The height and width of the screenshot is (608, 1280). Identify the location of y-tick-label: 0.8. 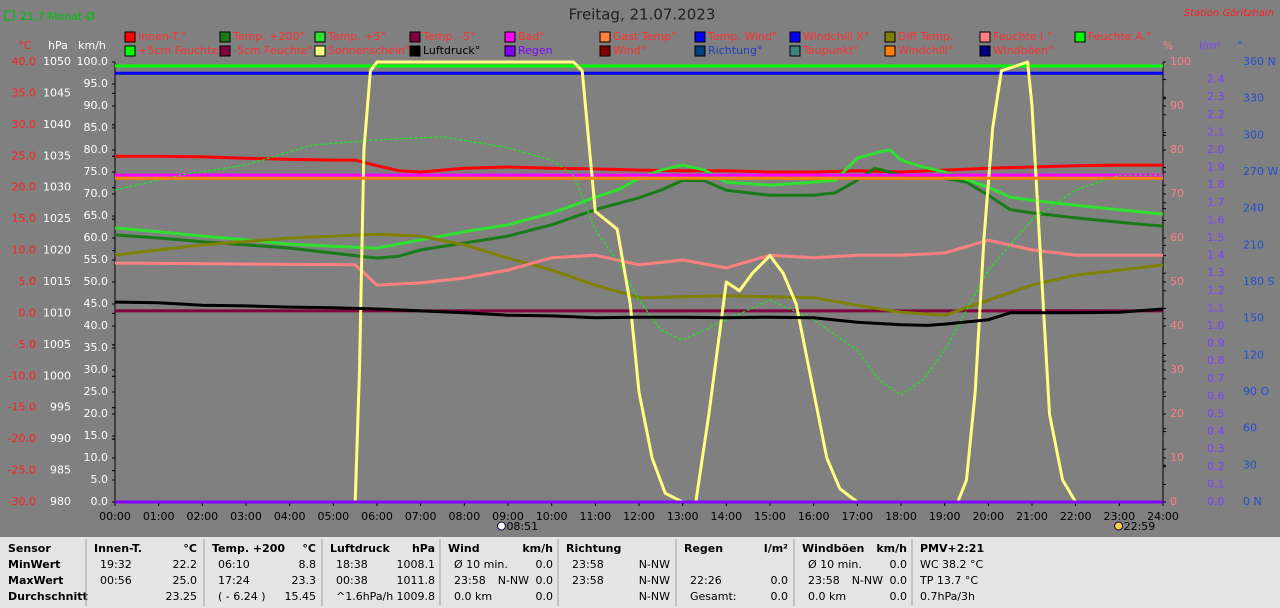
(1216, 360).